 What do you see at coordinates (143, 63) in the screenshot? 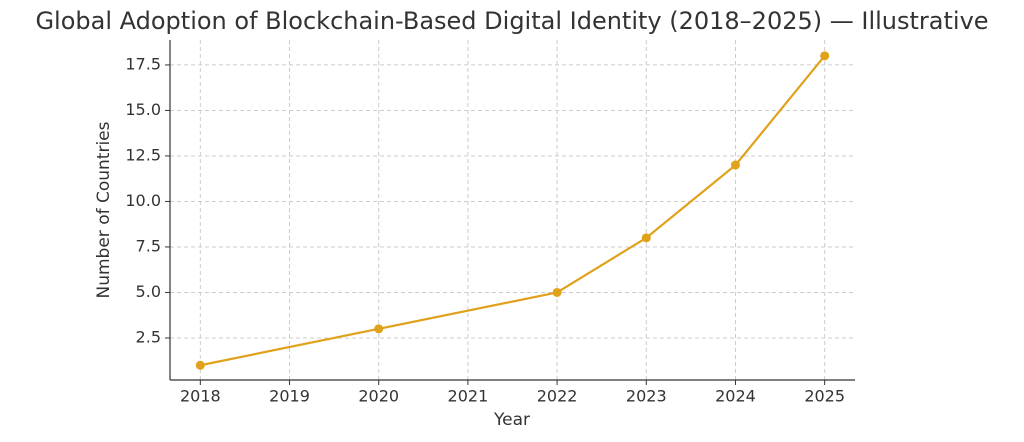
I see `y-tick-label: 17.5` at bounding box center [143, 63].